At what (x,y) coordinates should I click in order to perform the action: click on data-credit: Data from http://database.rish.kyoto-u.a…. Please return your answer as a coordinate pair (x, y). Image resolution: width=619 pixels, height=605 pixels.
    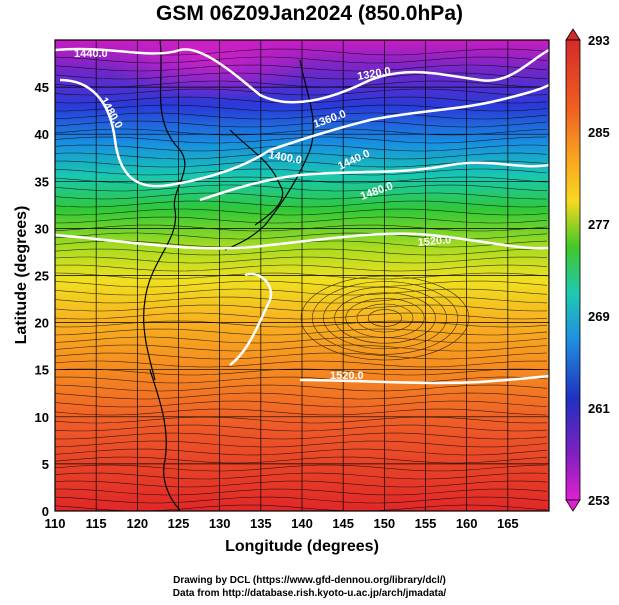
    Looking at the image, I should click on (309, 593).